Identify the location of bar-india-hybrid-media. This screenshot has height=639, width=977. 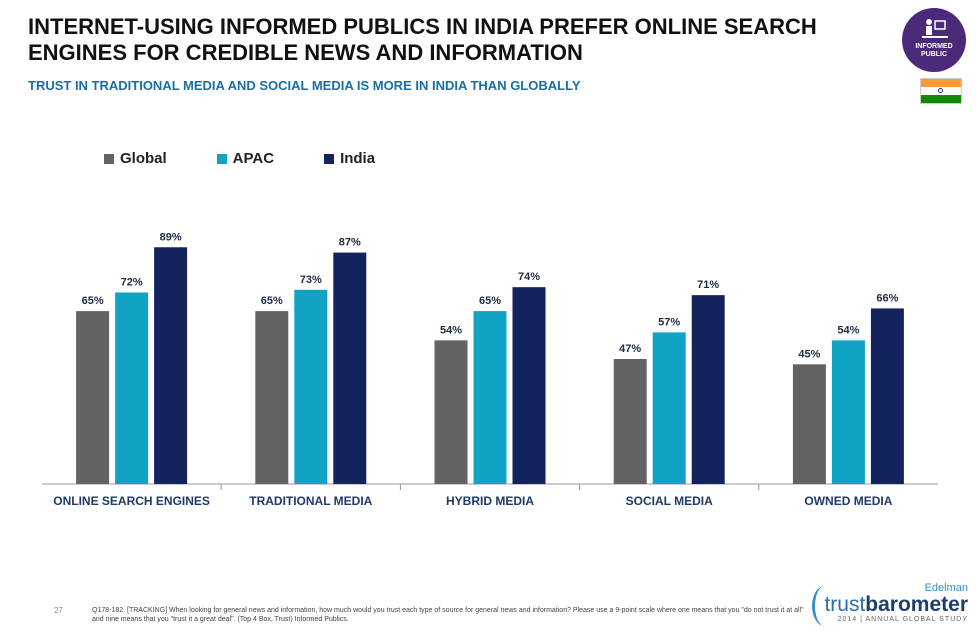
(529, 385).